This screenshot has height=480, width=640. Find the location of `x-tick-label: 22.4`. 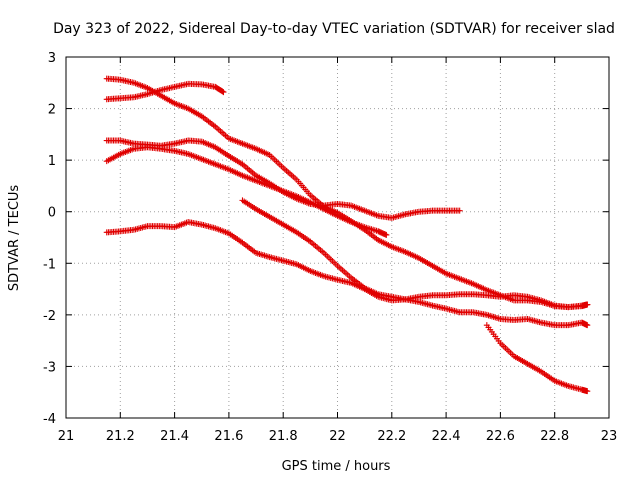

x-tick-label: 22.4 is located at coordinates (446, 436).